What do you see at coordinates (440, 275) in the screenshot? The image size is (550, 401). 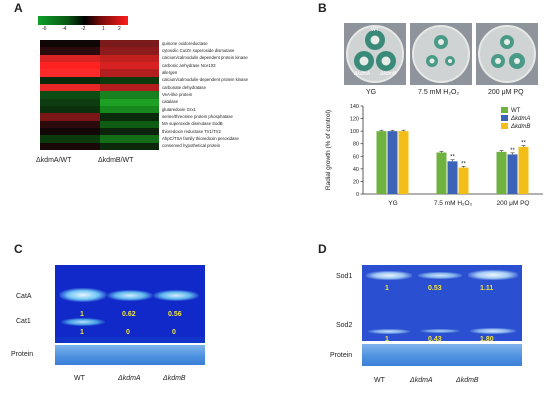 I see `sod1-band-kdmA` at bounding box center [440, 275].